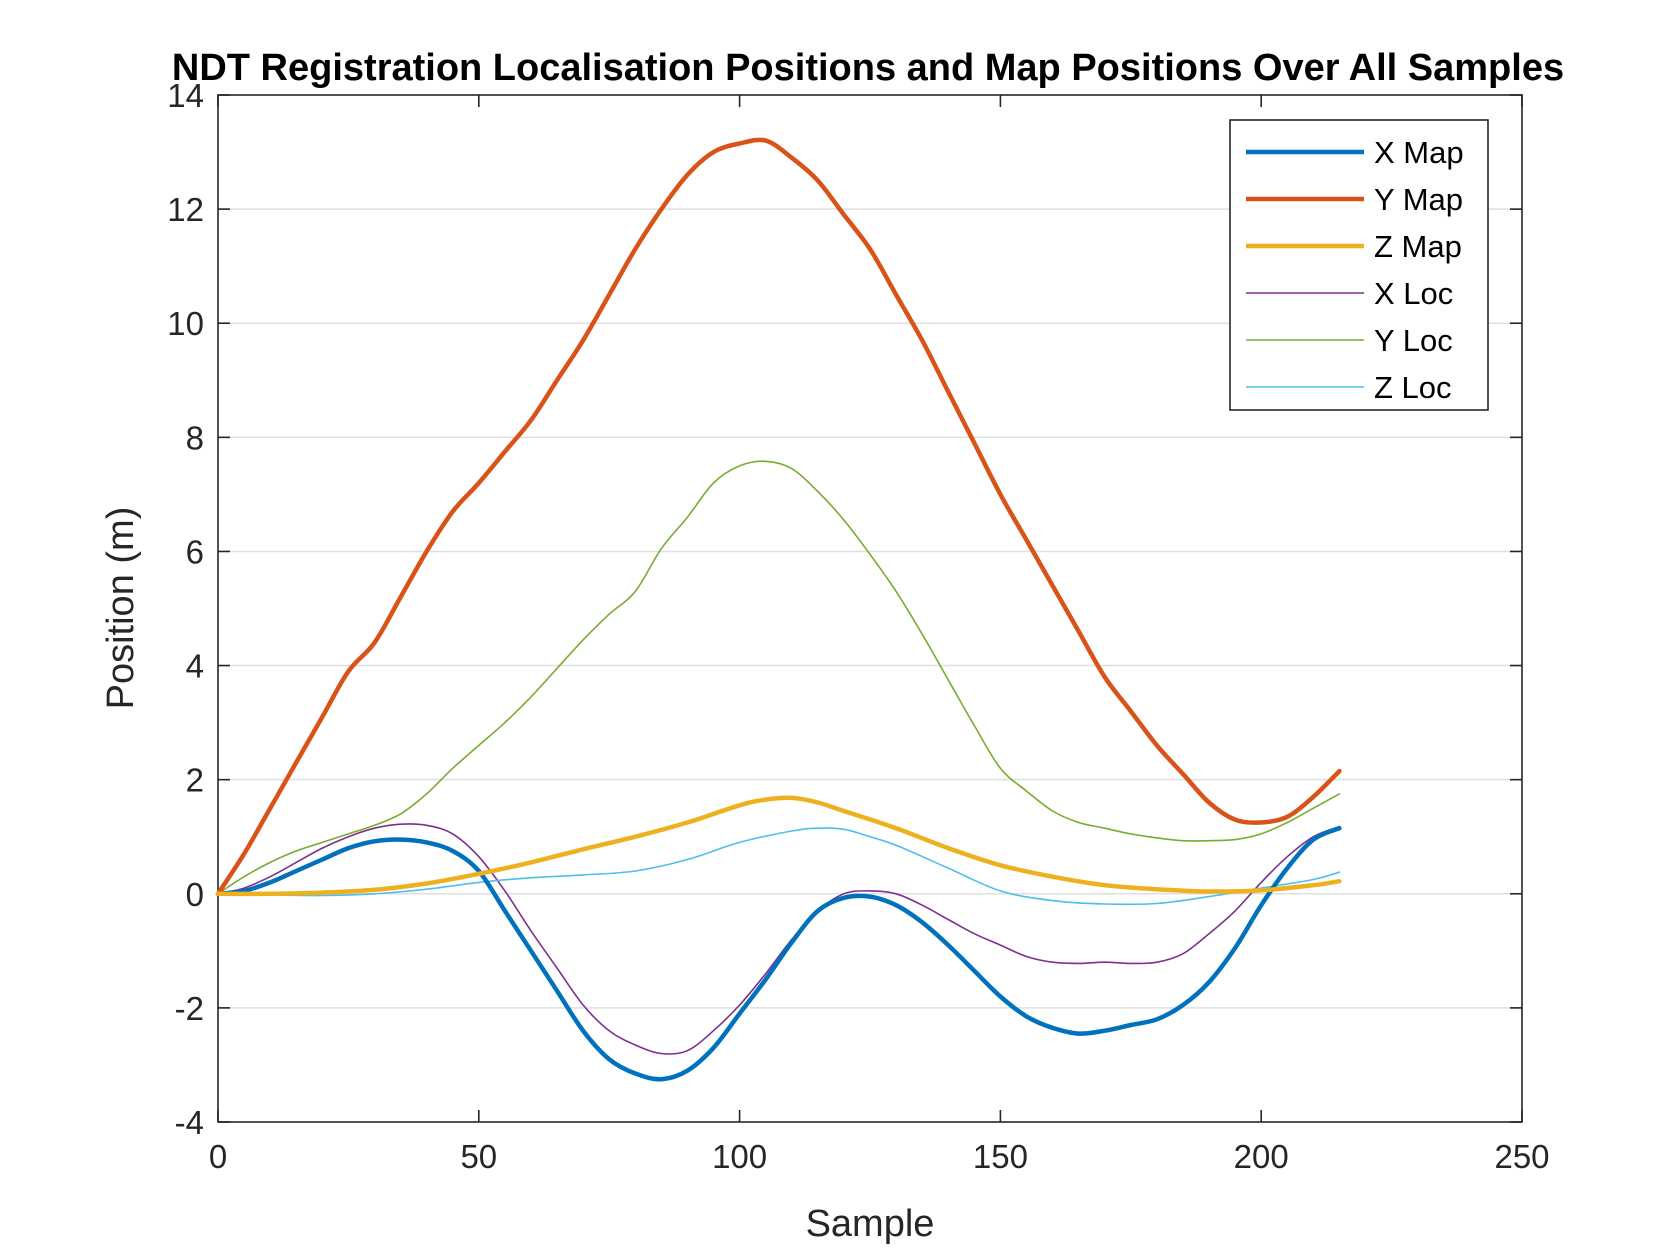  Describe the element at coordinates (185, 209) in the screenshot. I see `y-tick-label: 12` at that location.